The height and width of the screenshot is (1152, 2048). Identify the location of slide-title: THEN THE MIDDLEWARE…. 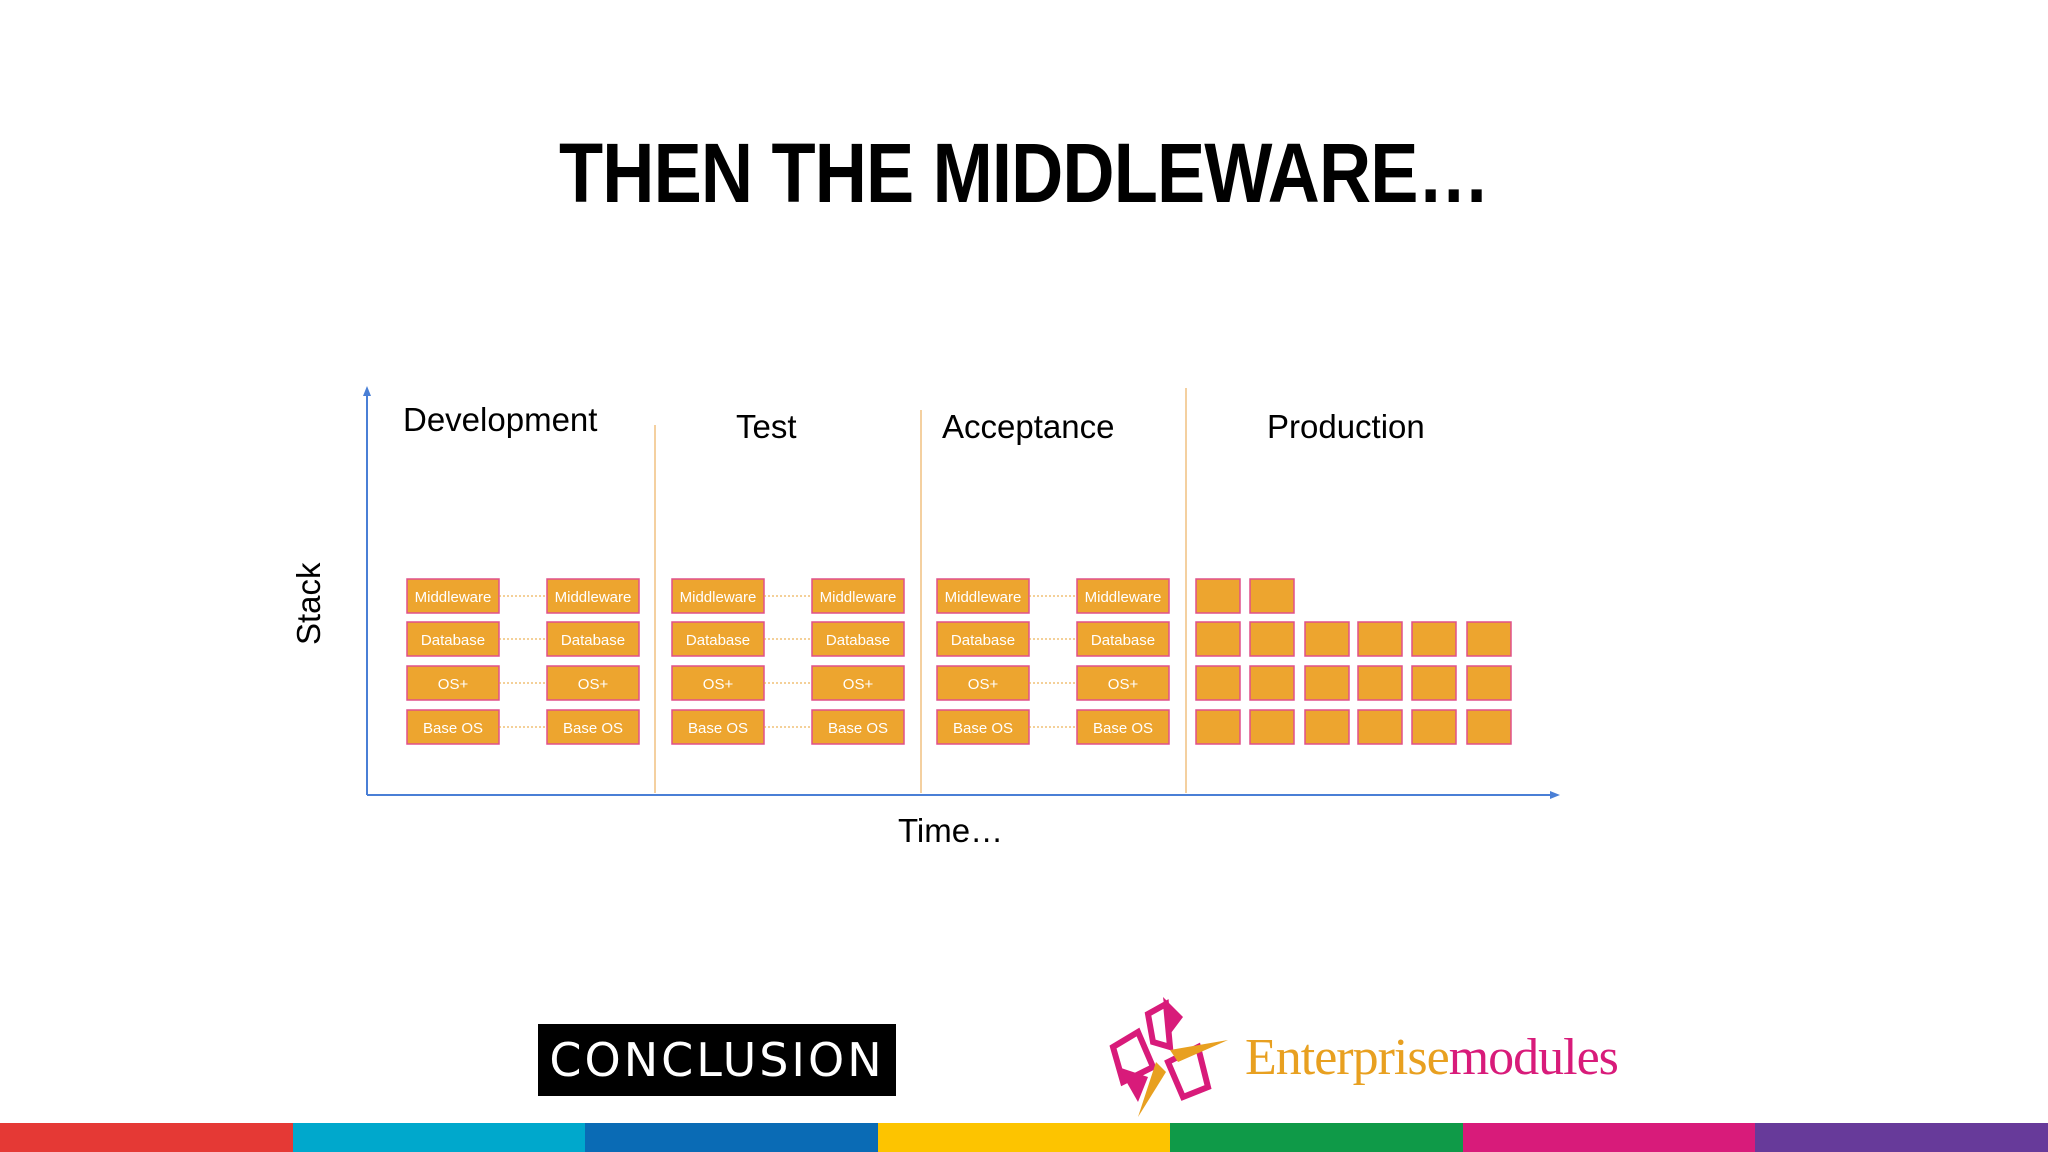
(1024, 173).